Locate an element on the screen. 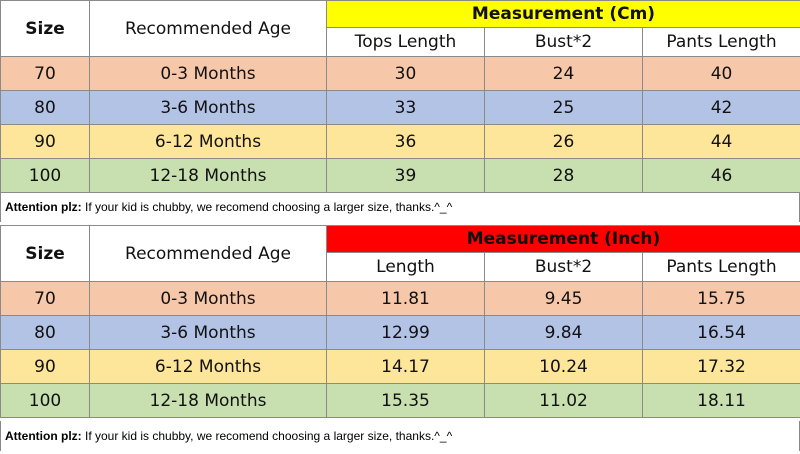 This screenshot has height=454, width=800. subheader-row: Length Bust*2 Pants Length is located at coordinates (400, 267).